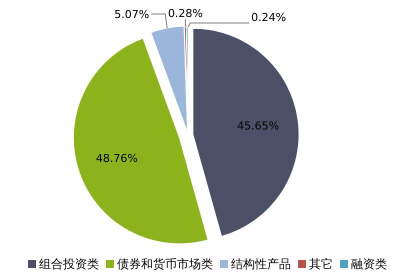 The width and height of the screenshot is (416, 280). I want to click on data-label: 45.65%, so click(258, 125).